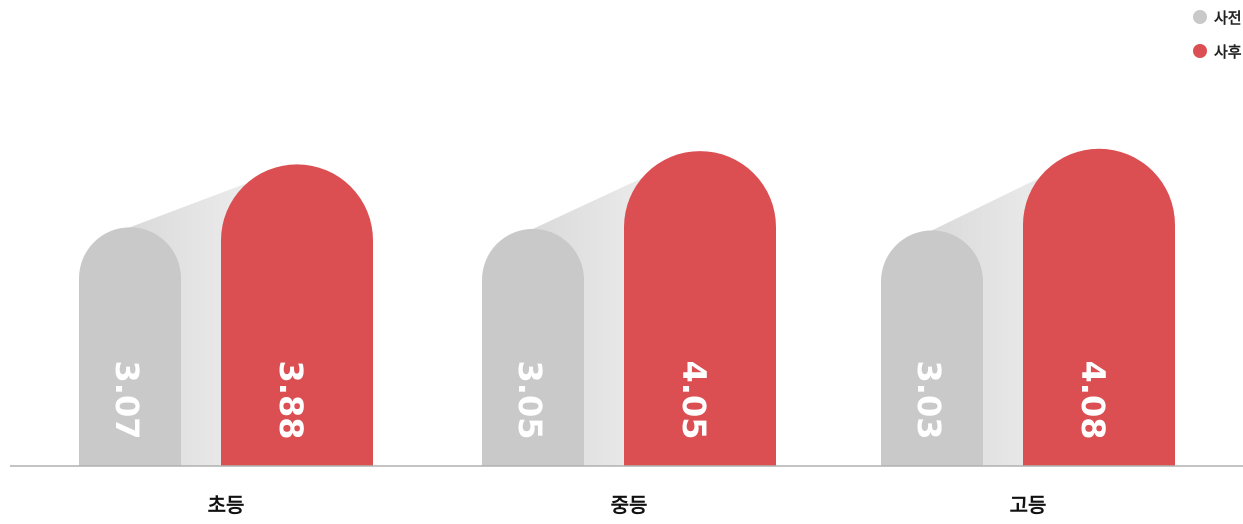 This screenshot has height=524, width=1243. I want to click on data-label-after: 3.88, so click(291, 400).